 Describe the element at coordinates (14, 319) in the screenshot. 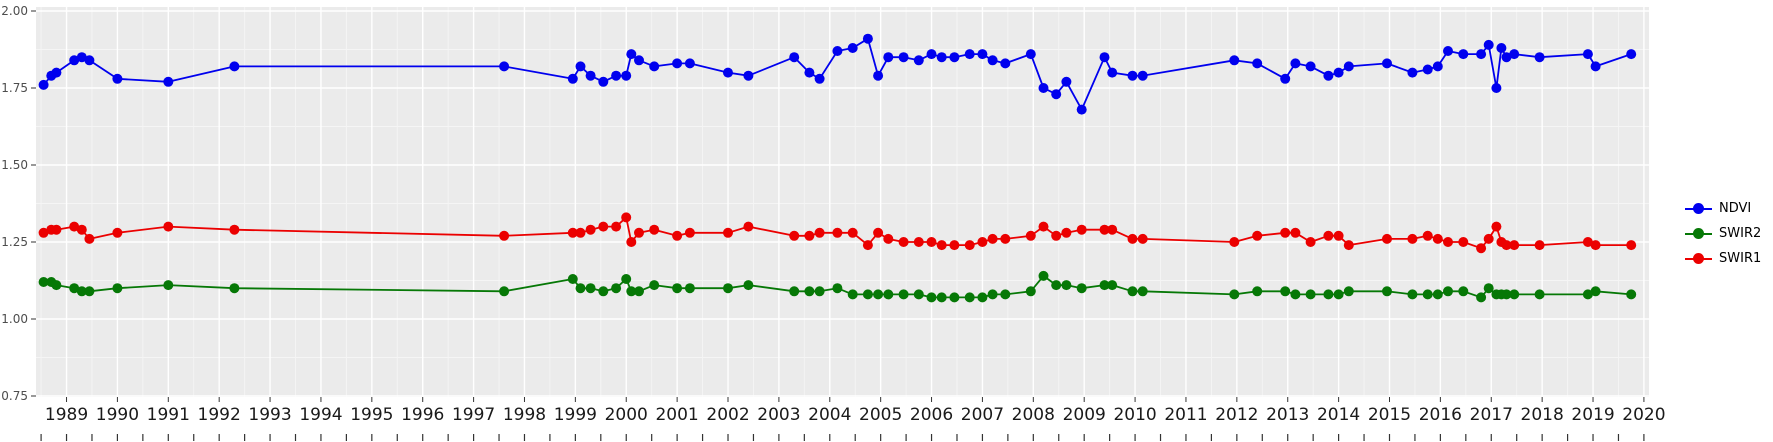

I see `svg-text: 1.00` at that location.